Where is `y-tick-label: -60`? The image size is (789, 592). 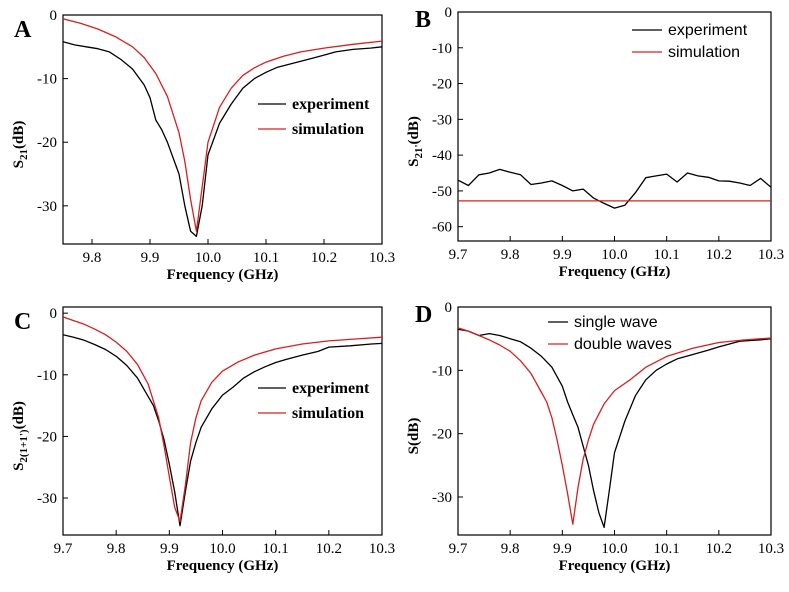 y-tick-label: -60 is located at coordinates (442, 228).